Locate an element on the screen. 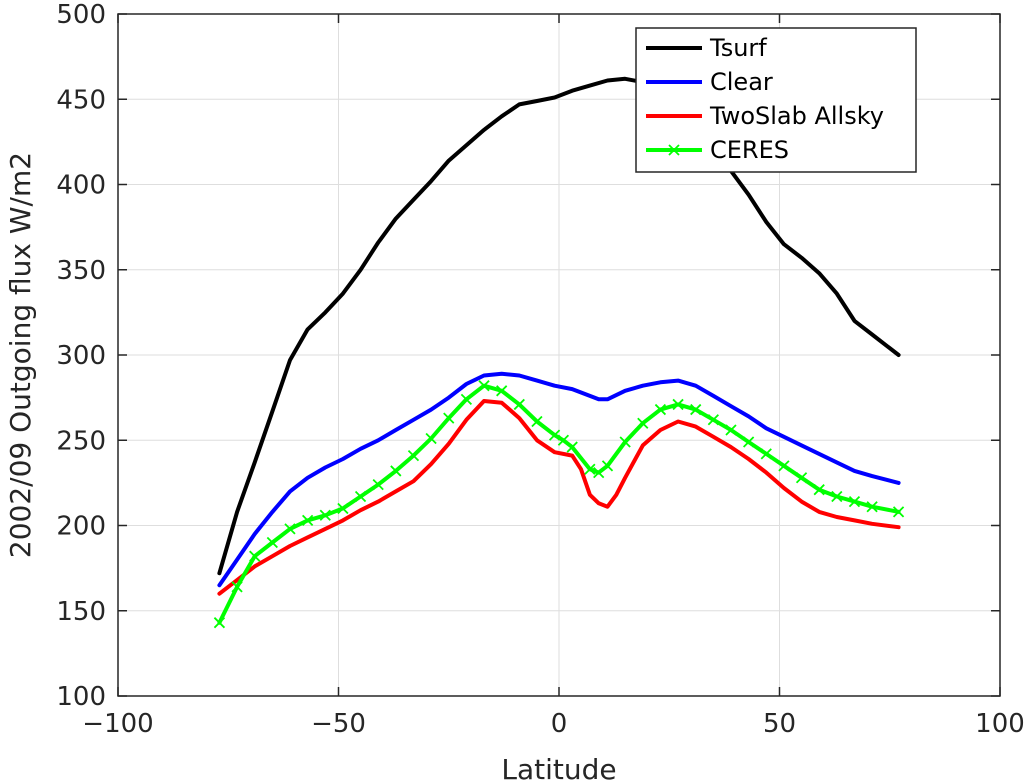 This screenshot has height=784, width=1031. legend: Tsurf Clear TwoSlab Allsky CERES is located at coordinates (776, 100).